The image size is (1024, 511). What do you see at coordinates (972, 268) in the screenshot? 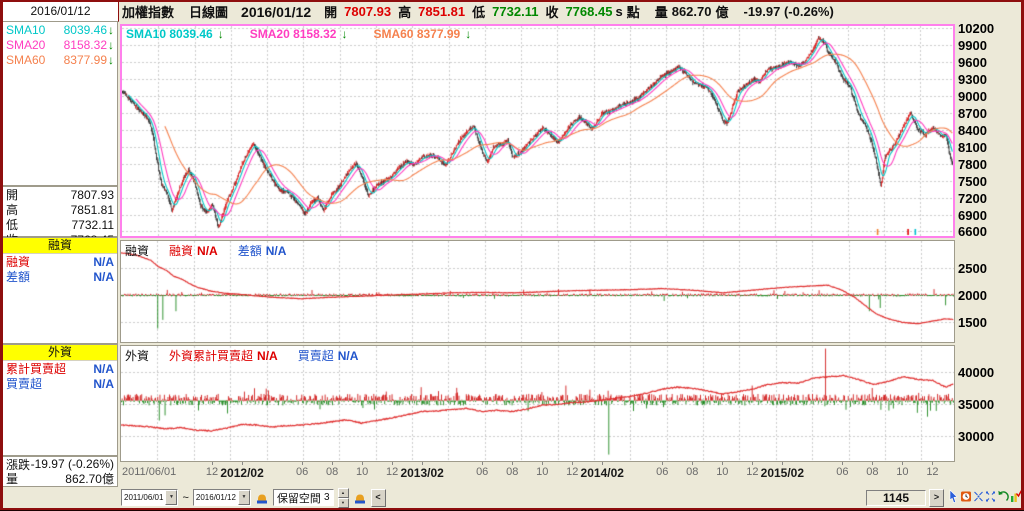
I see `y-tick-label: 2500` at bounding box center [972, 268].